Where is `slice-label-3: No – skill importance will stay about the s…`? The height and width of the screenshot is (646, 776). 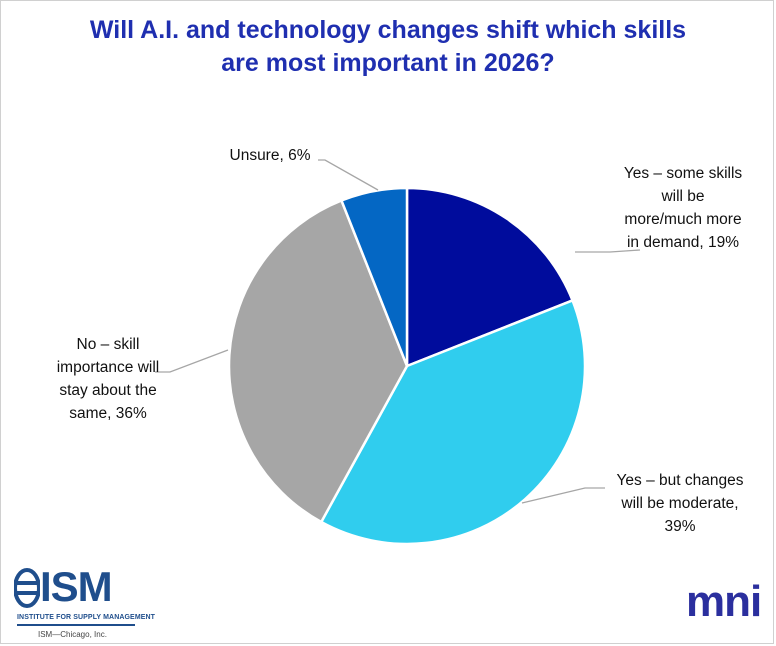 slice-label-3: No – skill importance will stay about the s… is located at coordinates (108, 379).